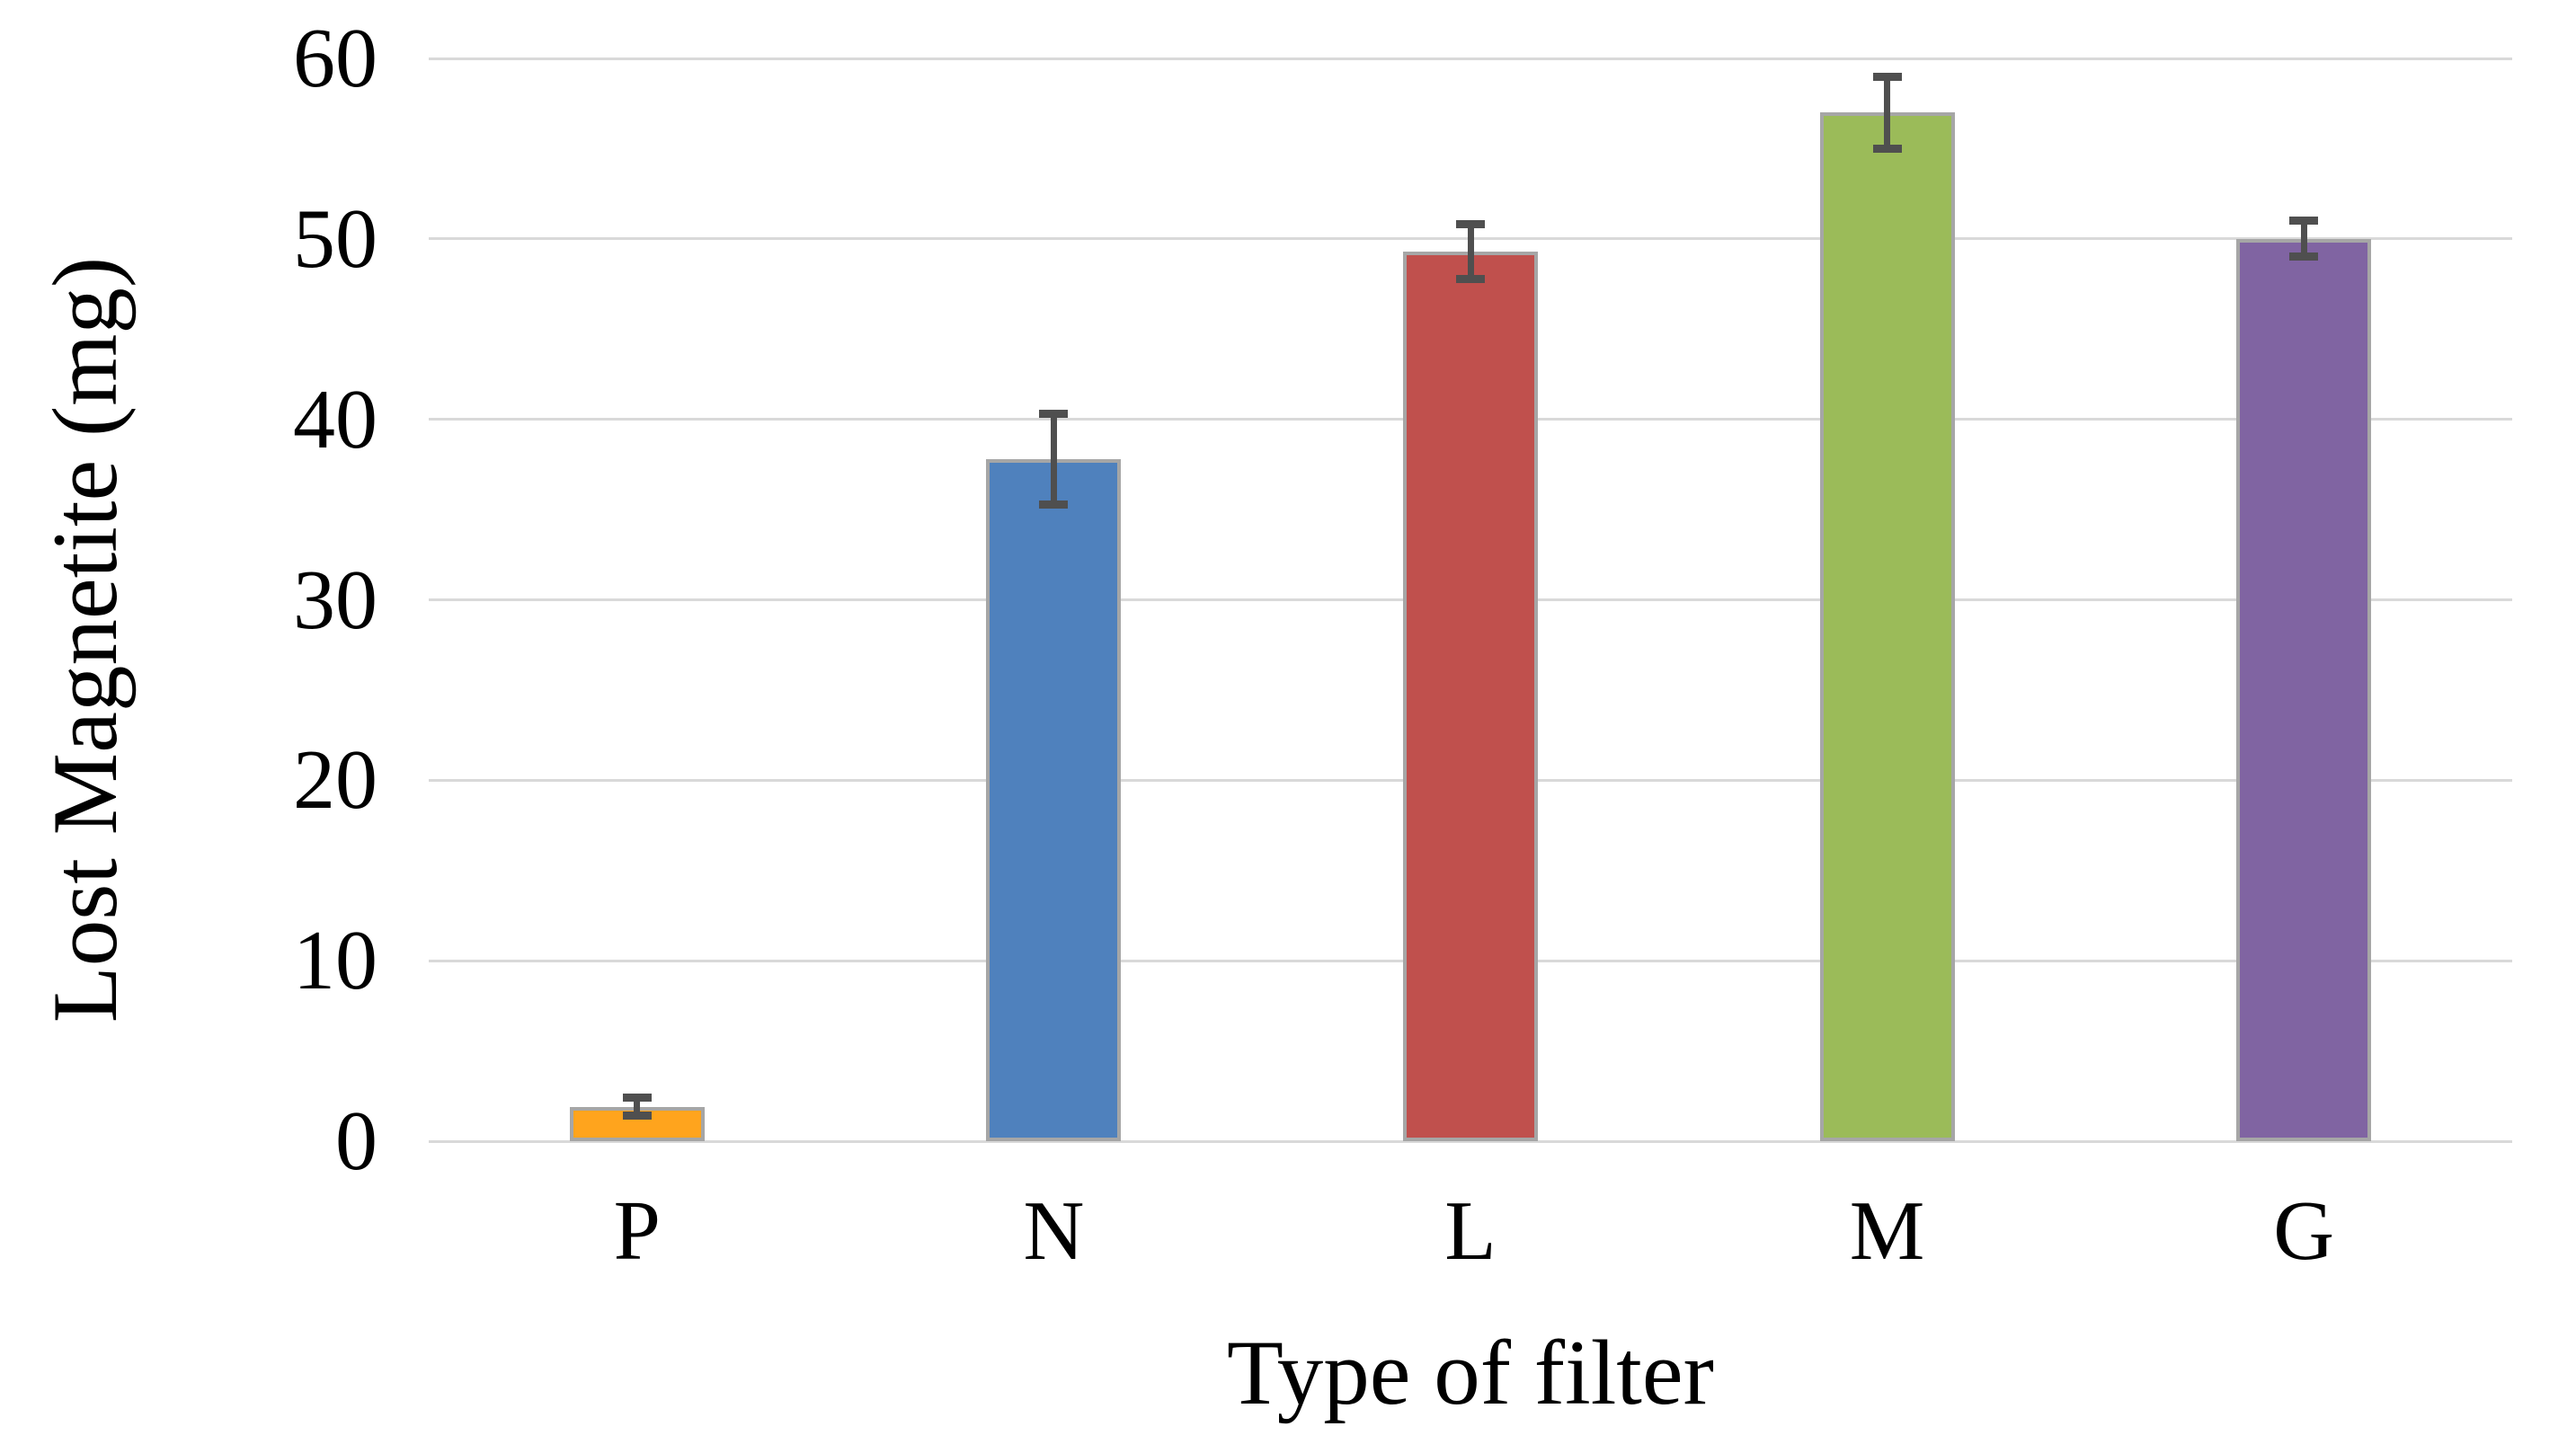 The width and height of the screenshot is (2576, 1444). What do you see at coordinates (2303, 239) in the screenshot?
I see `error-bar-stem-G` at bounding box center [2303, 239].